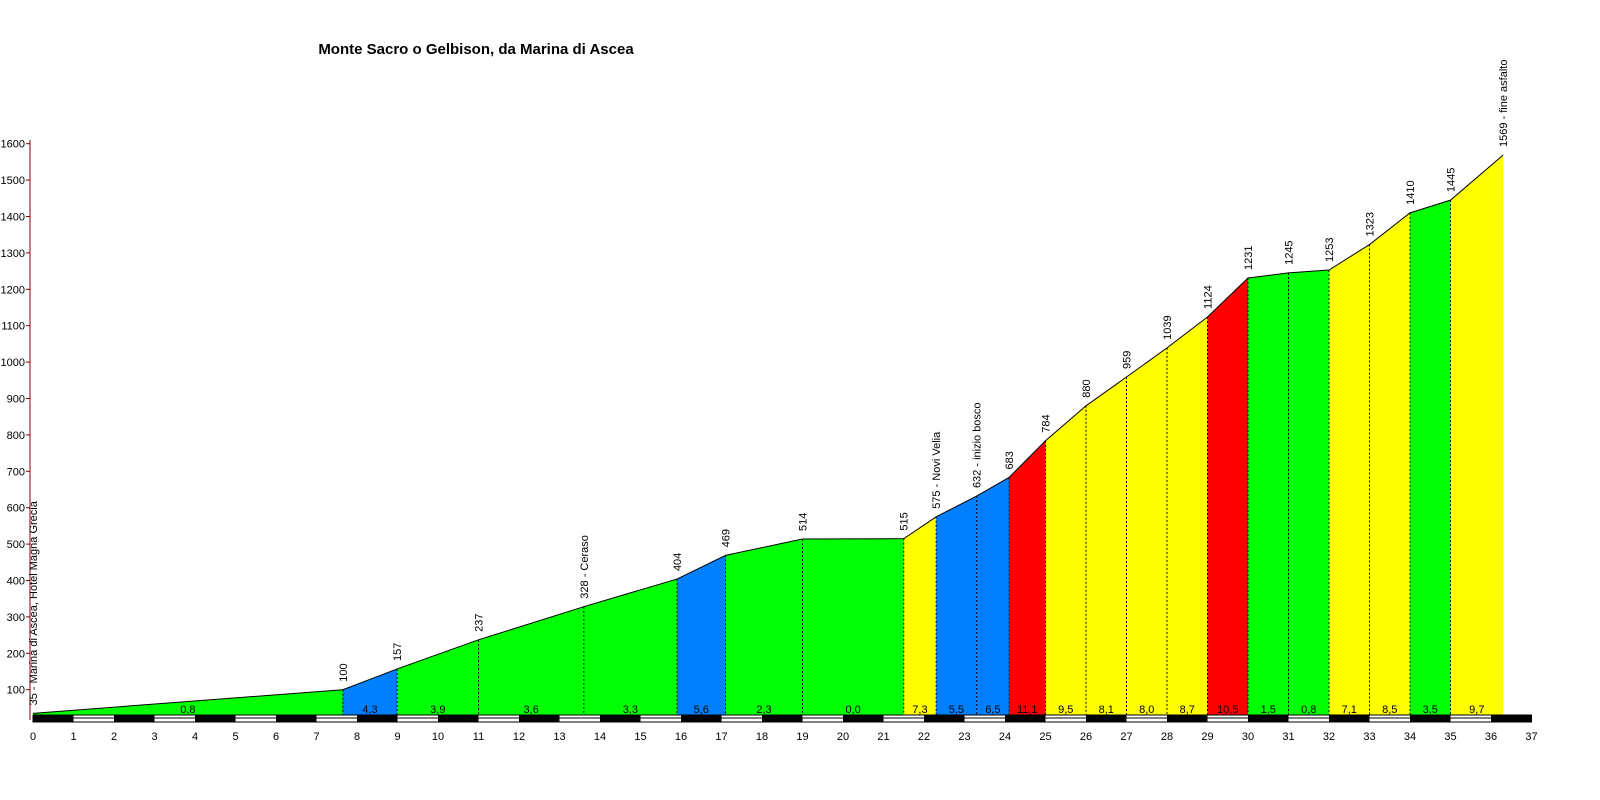 Image resolution: width=1600 pixels, height=800 pixels. Describe the element at coordinates (763, 710) in the screenshot. I see `grade-label: 2,3` at that location.